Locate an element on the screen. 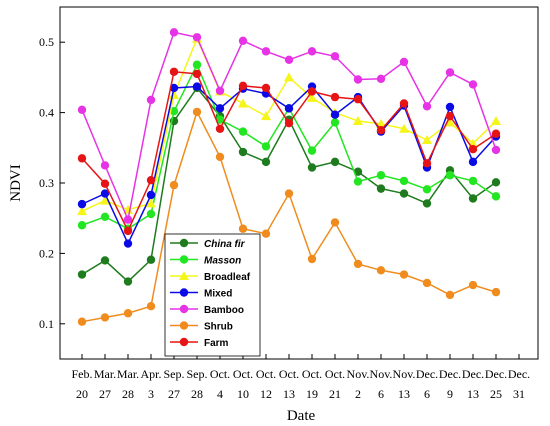  x-tick-label-month: Feb. is located at coordinates (82, 374).